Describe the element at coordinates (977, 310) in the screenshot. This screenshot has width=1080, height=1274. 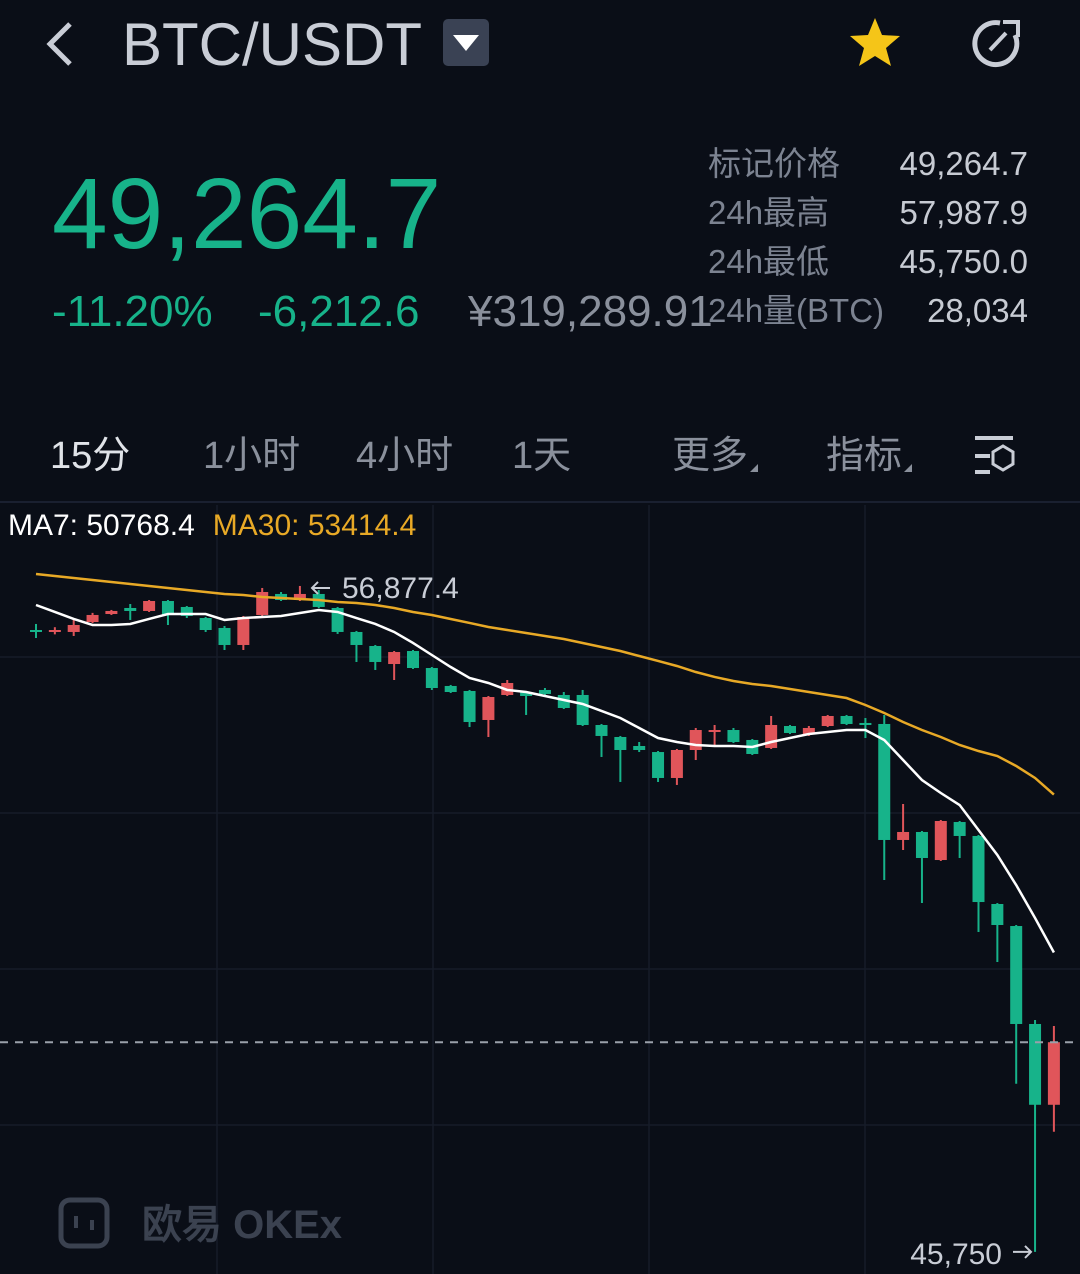
I see `stat-value: 28,034` at that location.